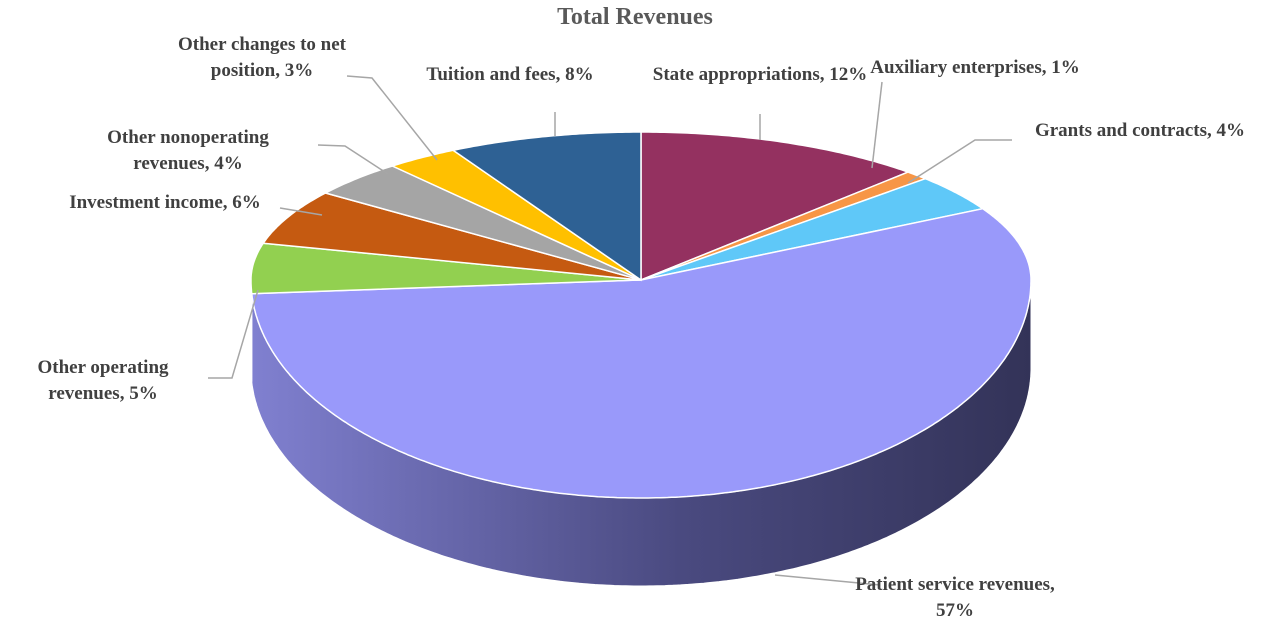 This screenshot has height=630, width=1270. I want to click on data-label: Investment income, 6%, so click(165, 202).